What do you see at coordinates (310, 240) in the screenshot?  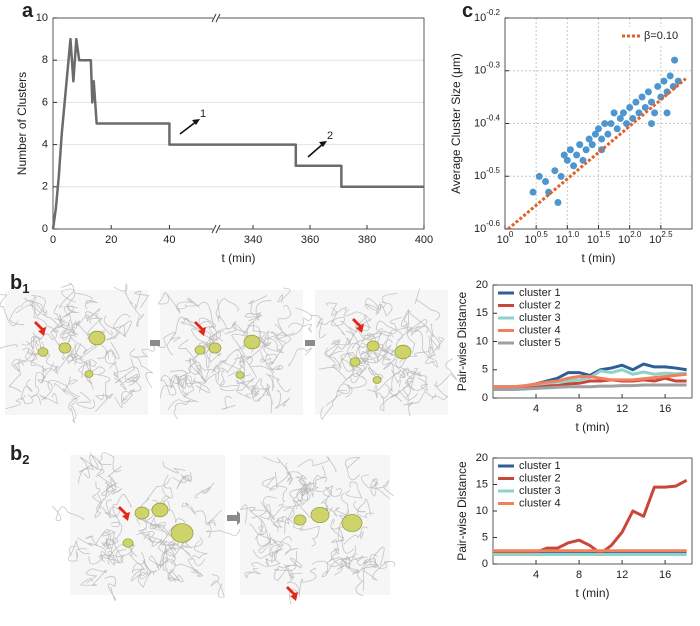 I see `tick-label: 360` at bounding box center [310, 240].